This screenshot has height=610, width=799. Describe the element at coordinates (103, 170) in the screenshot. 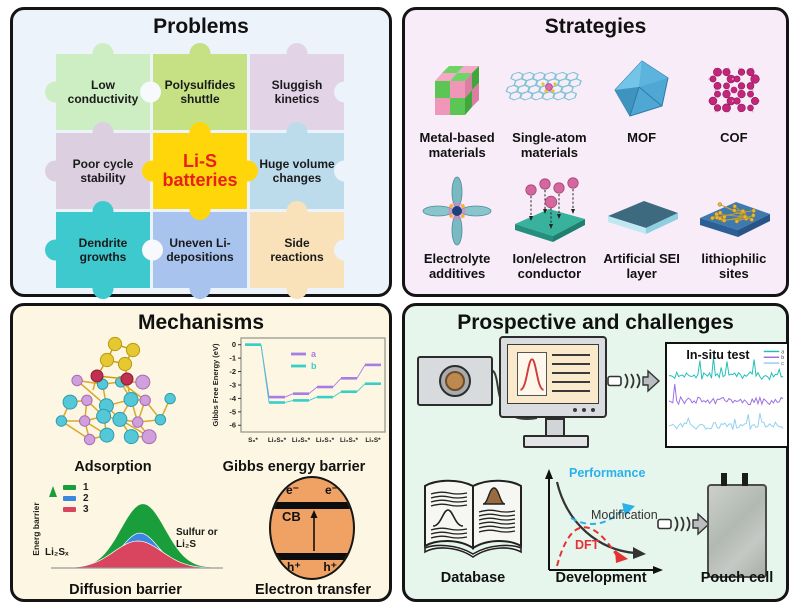

I see `puzzle-piece-label: Poor cycle stability` at that location.